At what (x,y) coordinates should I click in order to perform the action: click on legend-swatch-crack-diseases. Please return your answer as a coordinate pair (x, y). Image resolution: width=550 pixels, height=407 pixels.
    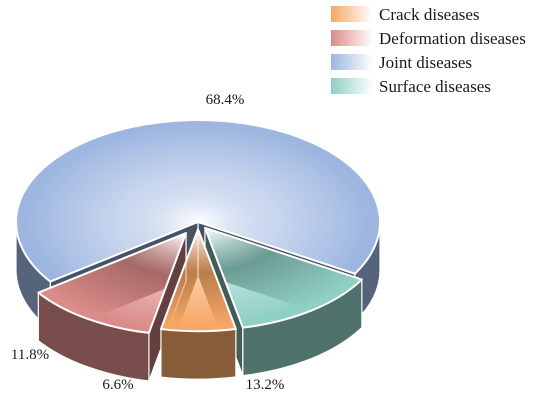
    Looking at the image, I should click on (352, 14).